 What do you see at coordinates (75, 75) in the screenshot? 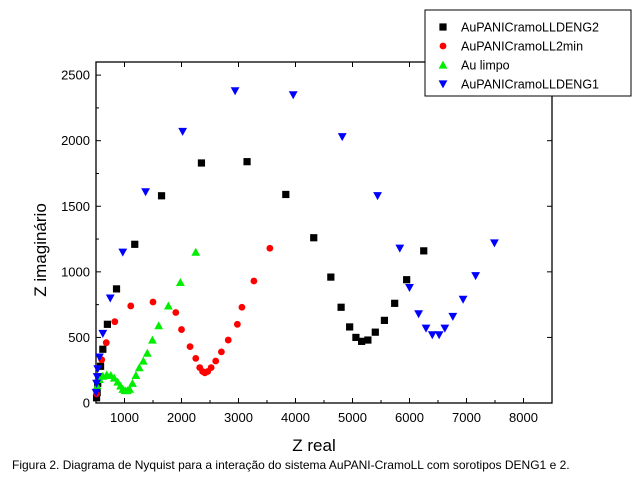
I see `y-tick-label: 2500` at bounding box center [75, 75].